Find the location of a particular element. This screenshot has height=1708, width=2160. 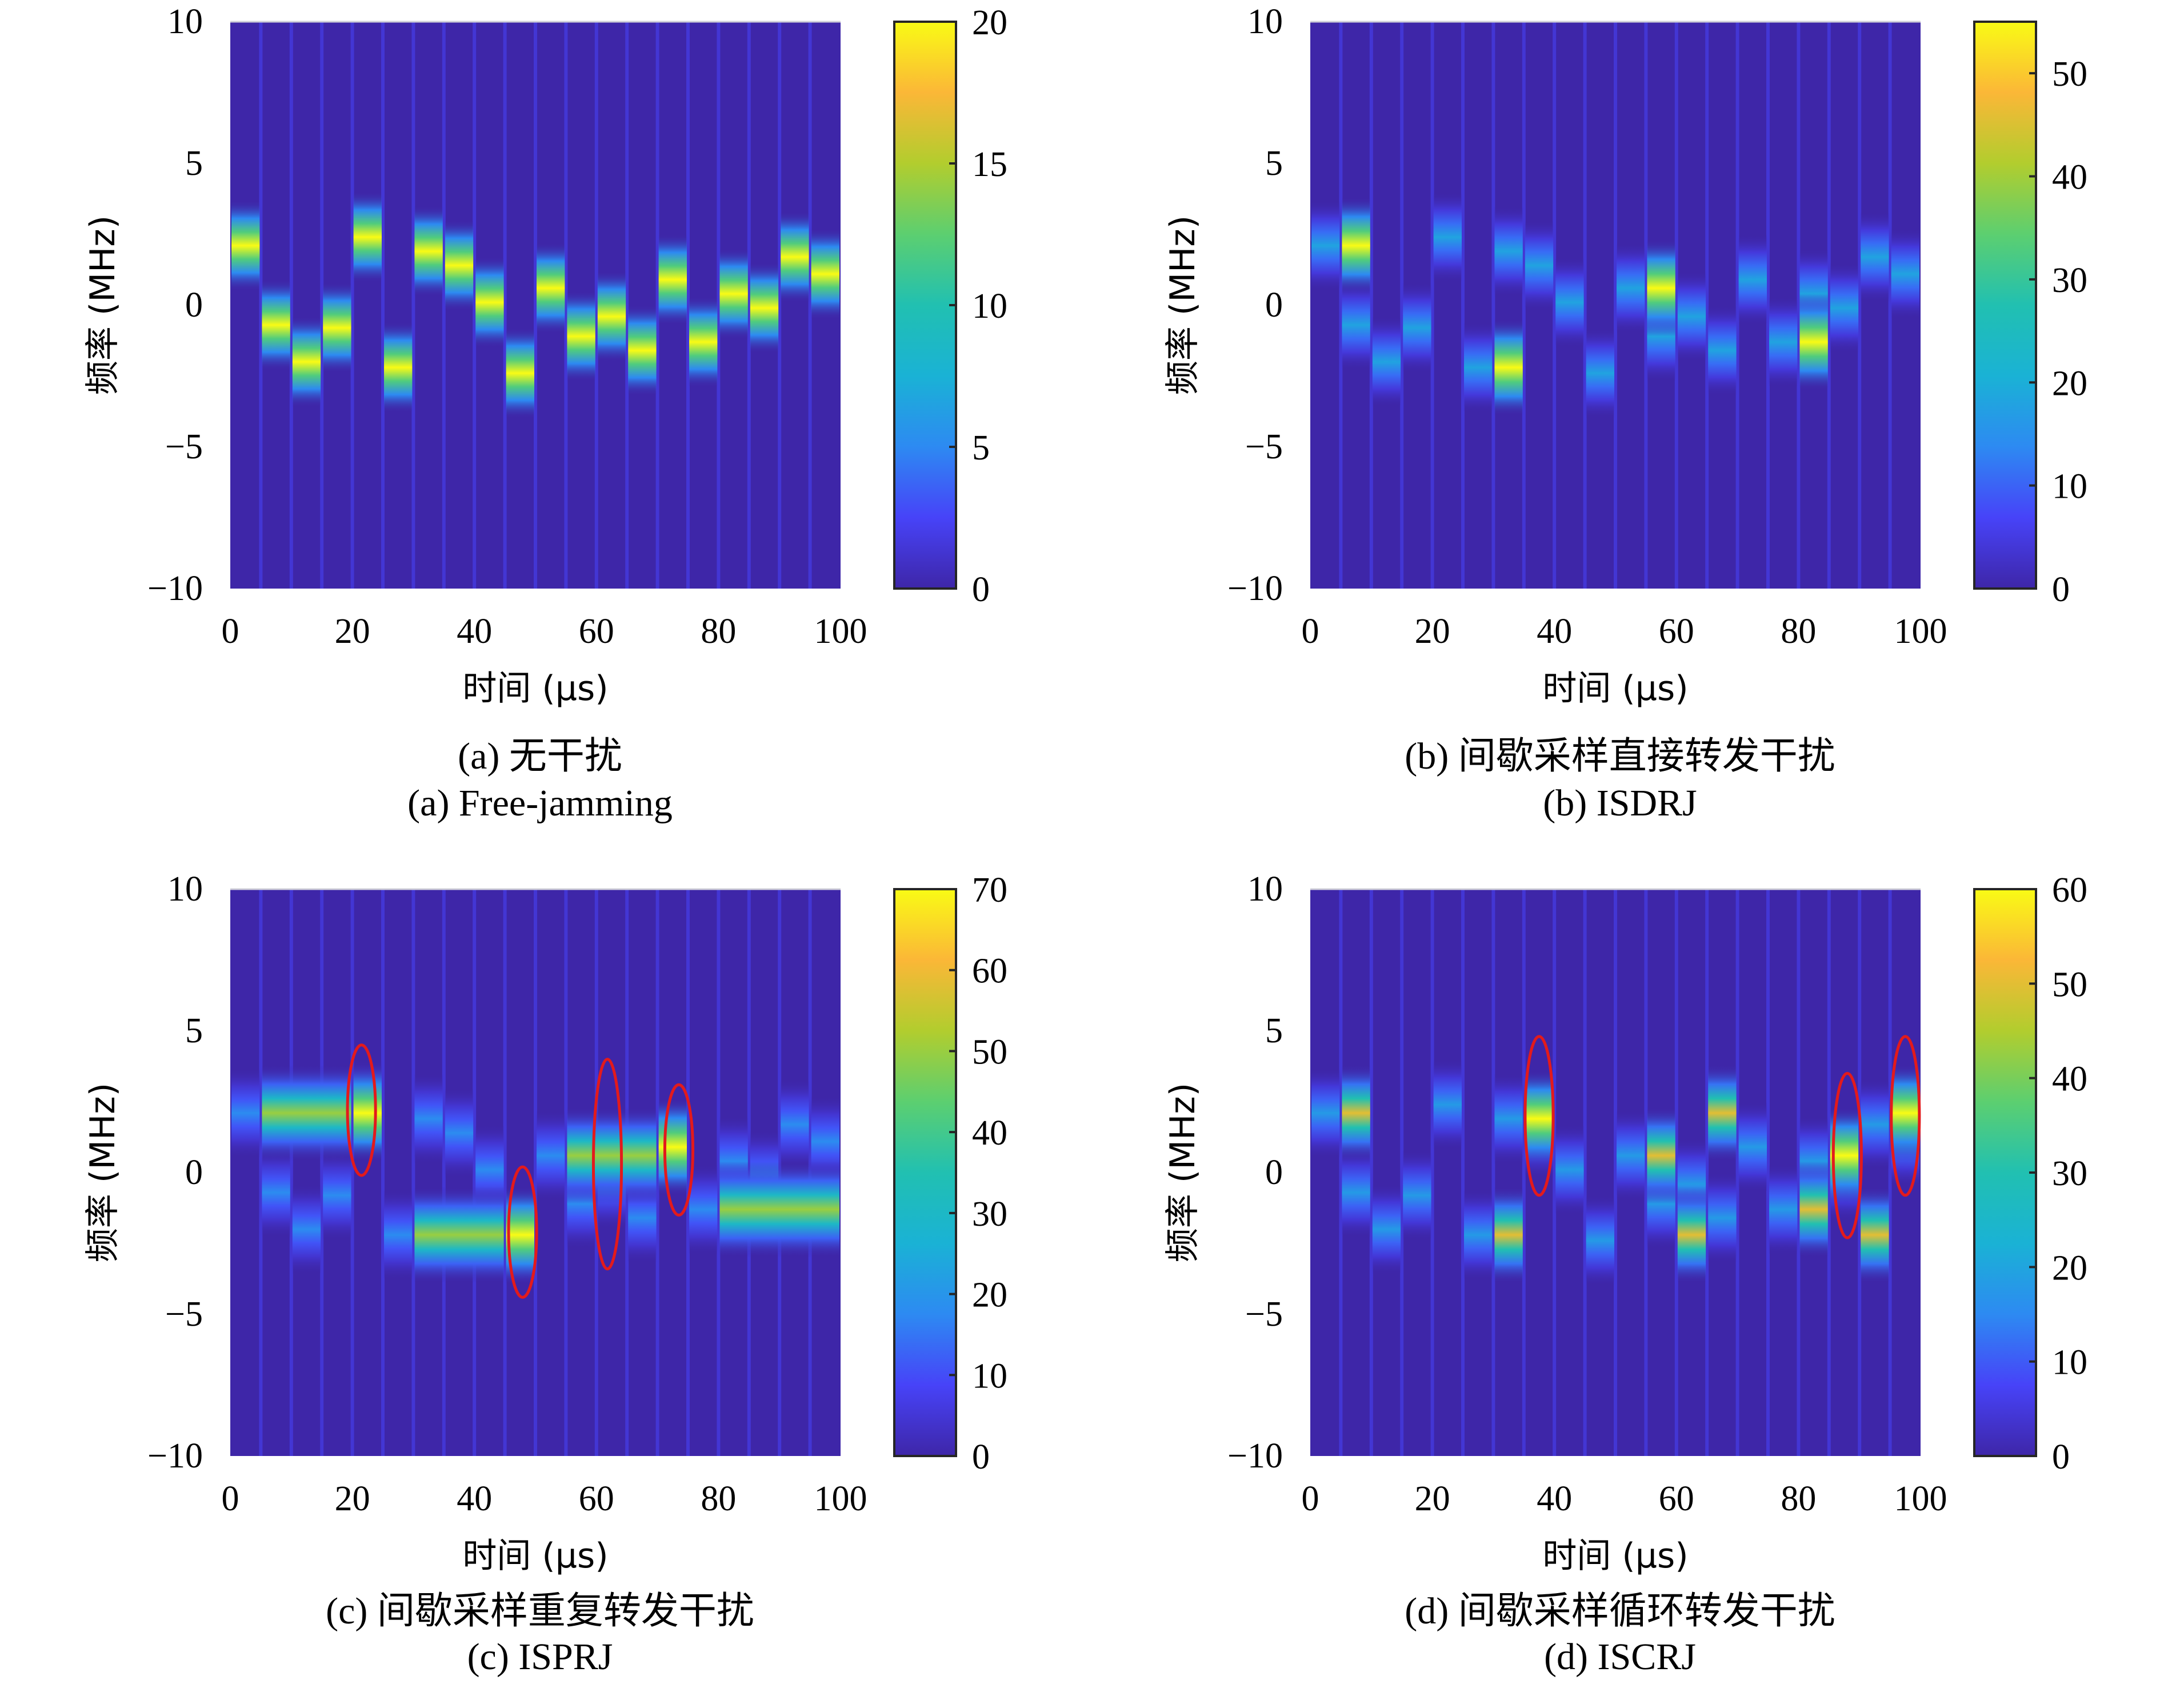

y-axis-label: 频率 (MHz) is located at coordinates (1183, 305).